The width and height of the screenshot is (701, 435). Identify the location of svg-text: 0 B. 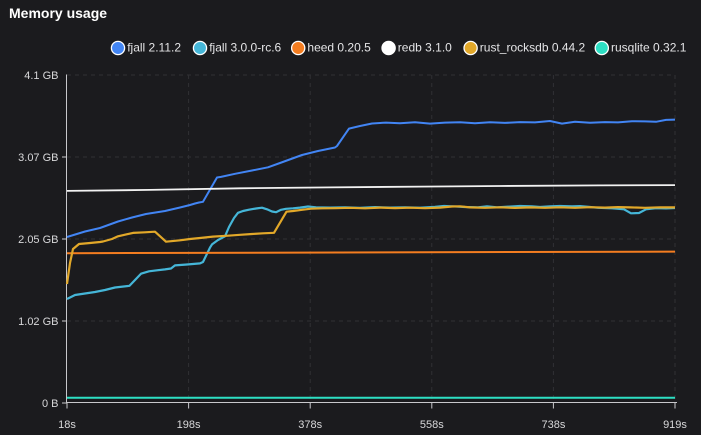
(50, 404).